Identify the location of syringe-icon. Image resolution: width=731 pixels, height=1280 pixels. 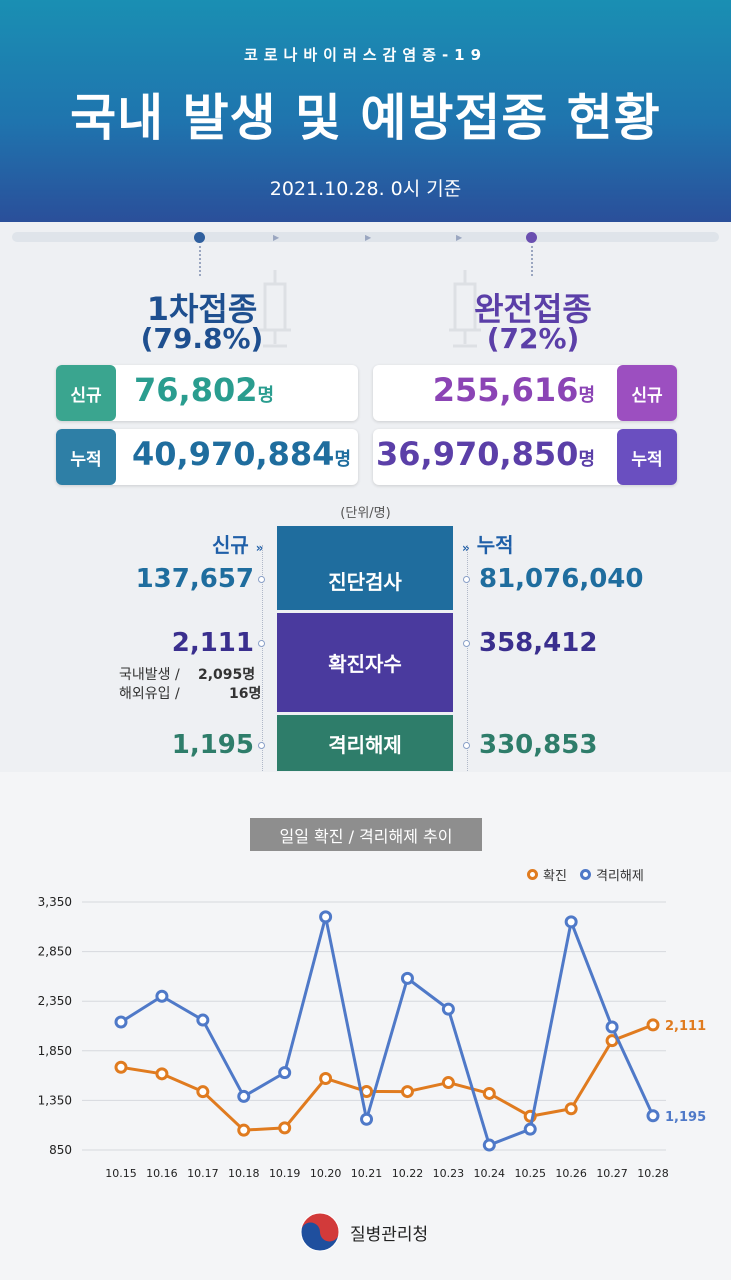
(465, 309).